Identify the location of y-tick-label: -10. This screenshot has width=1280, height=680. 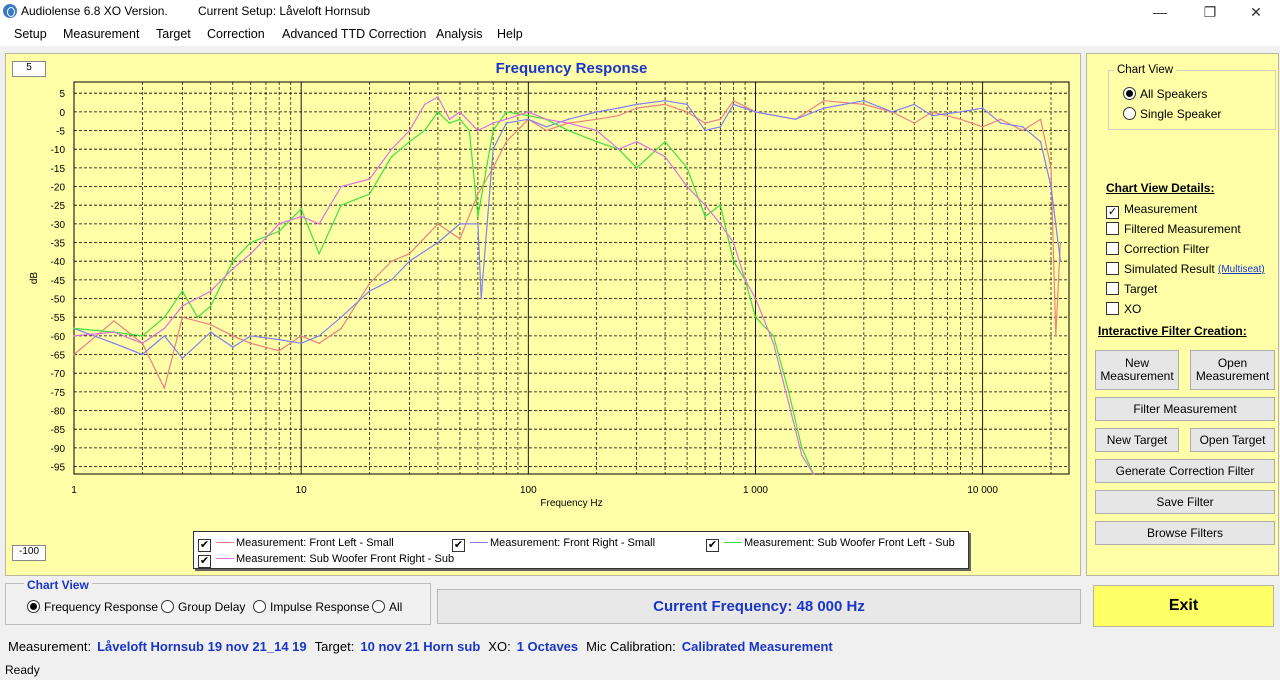
(58, 150).